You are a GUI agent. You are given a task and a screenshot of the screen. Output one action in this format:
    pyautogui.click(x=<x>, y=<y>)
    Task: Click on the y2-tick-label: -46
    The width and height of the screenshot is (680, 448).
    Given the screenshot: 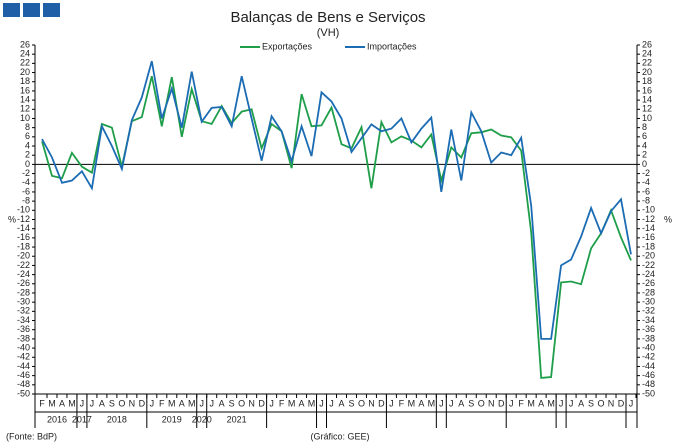 What is the action you would take?
    pyautogui.click(x=648, y=375)
    